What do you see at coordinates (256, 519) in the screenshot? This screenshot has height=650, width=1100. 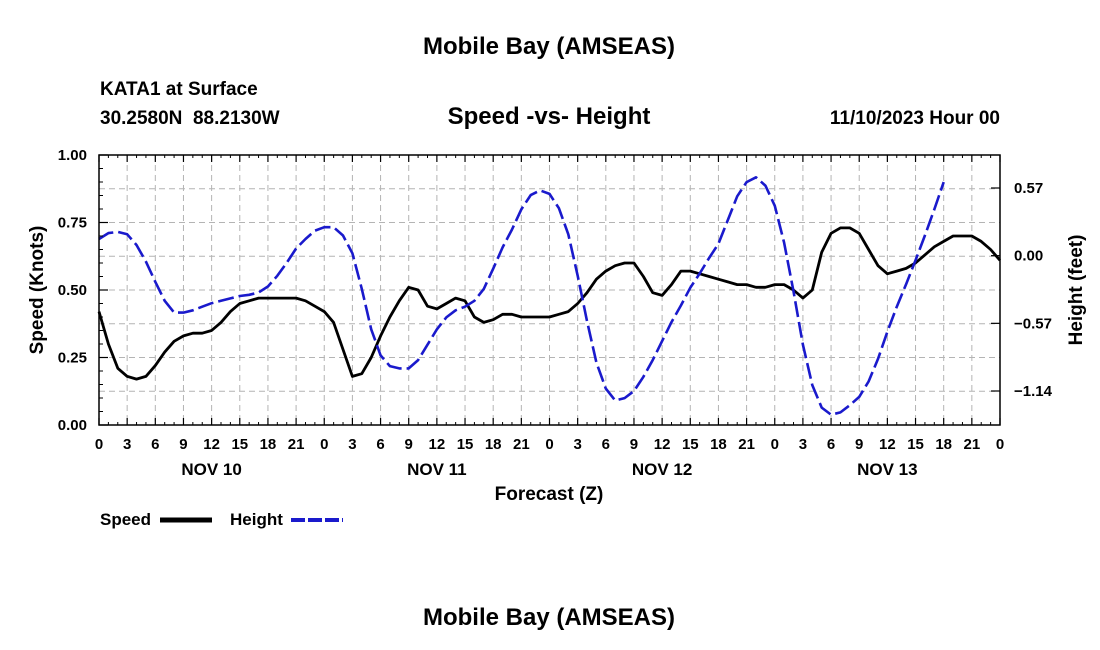 I see `legend-height-label: Height` at bounding box center [256, 519].